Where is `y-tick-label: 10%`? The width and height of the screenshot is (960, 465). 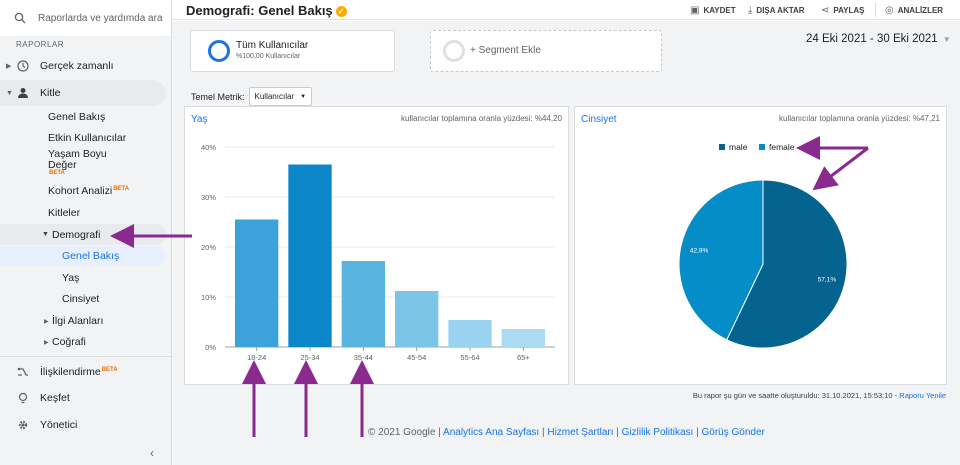 y-tick-label: 10% is located at coordinates (208, 297).